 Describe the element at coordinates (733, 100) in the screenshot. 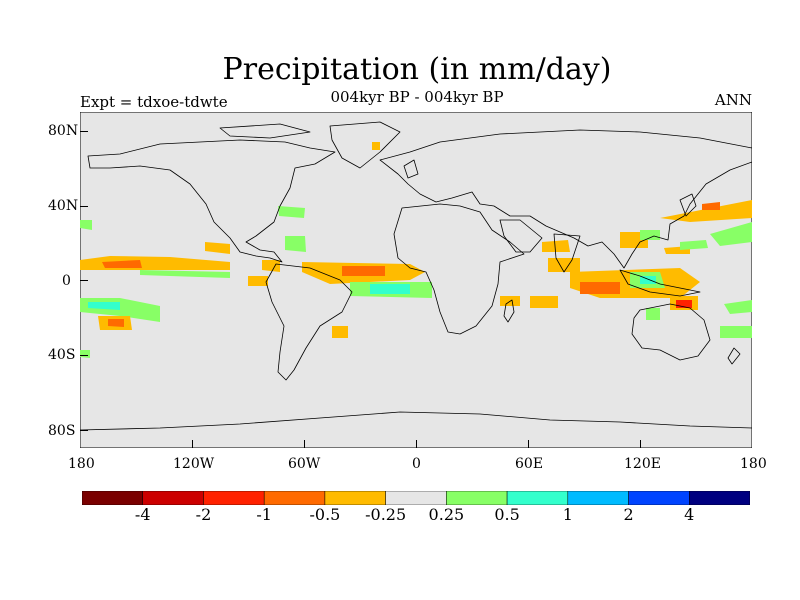

I see `season-label: ANN` at that location.